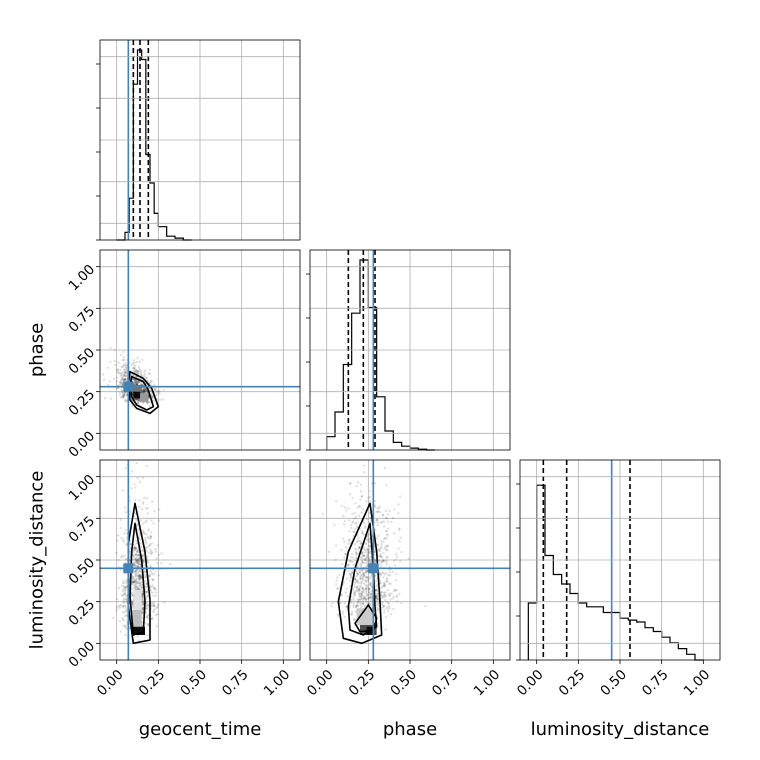  What do you see at coordinates (36, 560) in the screenshot?
I see `y-axis-label-luminosity_distance: luminosity_distance` at bounding box center [36, 560].